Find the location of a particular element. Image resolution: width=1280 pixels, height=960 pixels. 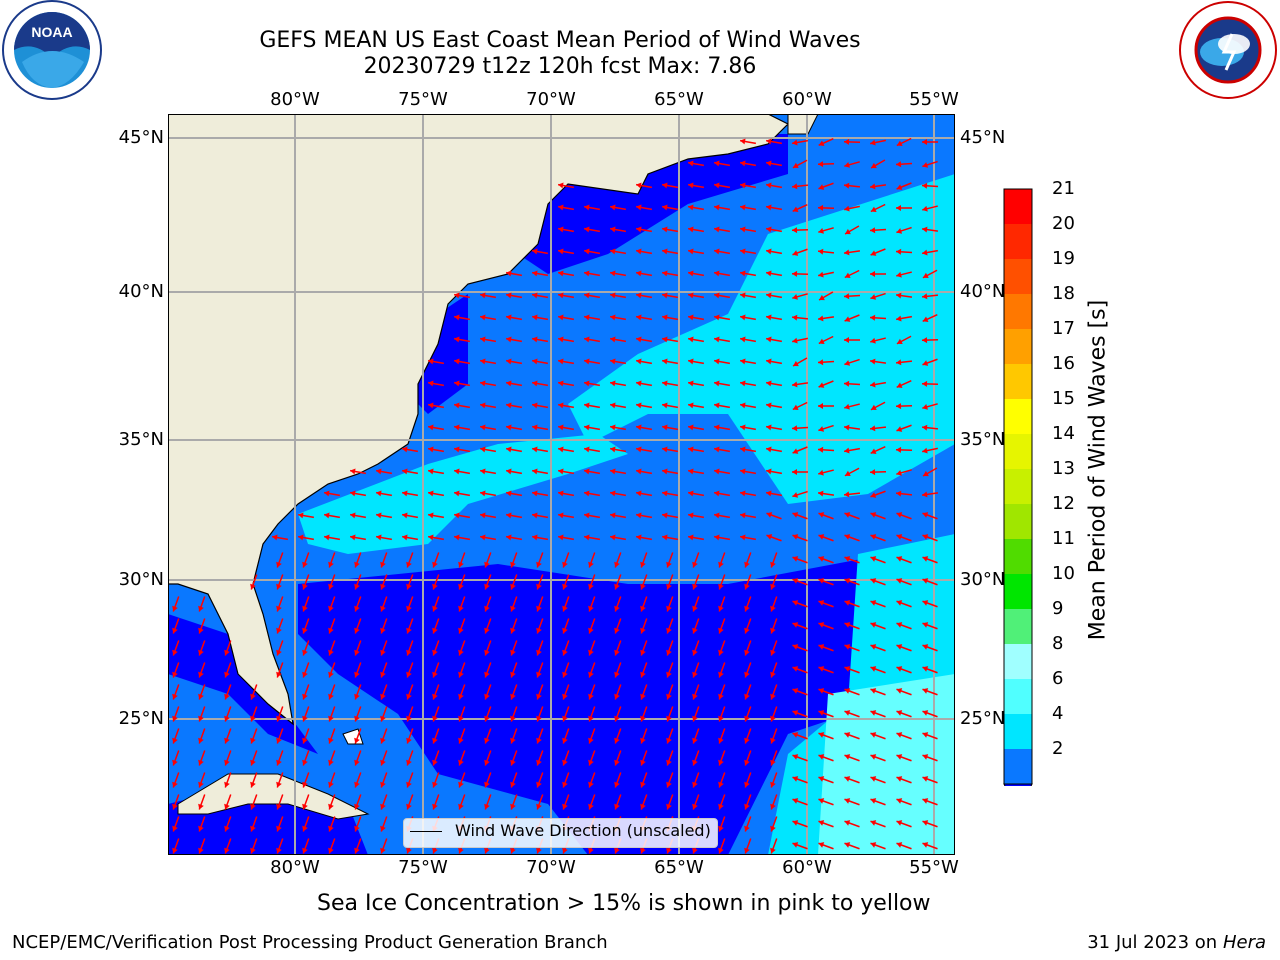

legend-line-sample is located at coordinates (426, 831).